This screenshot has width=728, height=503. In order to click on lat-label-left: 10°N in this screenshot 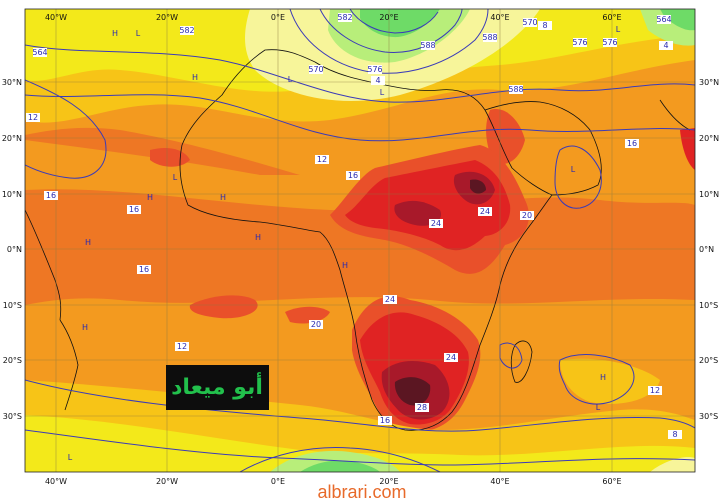, I will do `click(12, 194)`.